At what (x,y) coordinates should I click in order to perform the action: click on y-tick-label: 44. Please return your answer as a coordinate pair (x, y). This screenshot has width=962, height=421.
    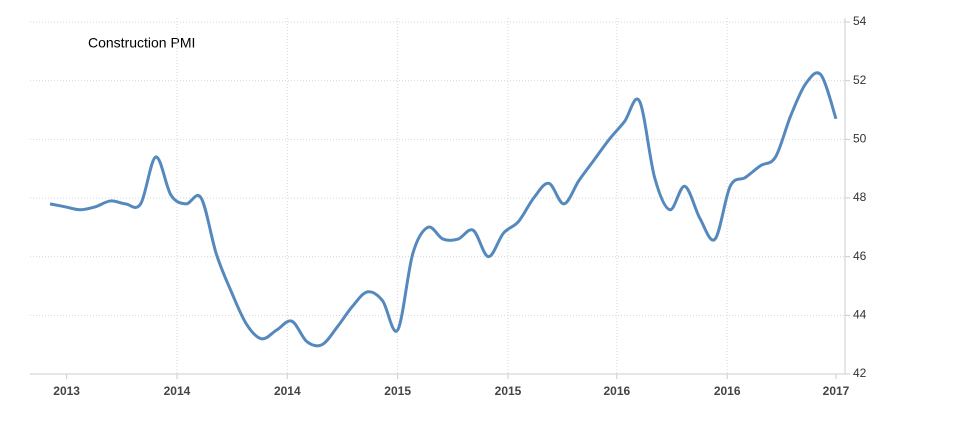
    Looking at the image, I should click on (860, 315).